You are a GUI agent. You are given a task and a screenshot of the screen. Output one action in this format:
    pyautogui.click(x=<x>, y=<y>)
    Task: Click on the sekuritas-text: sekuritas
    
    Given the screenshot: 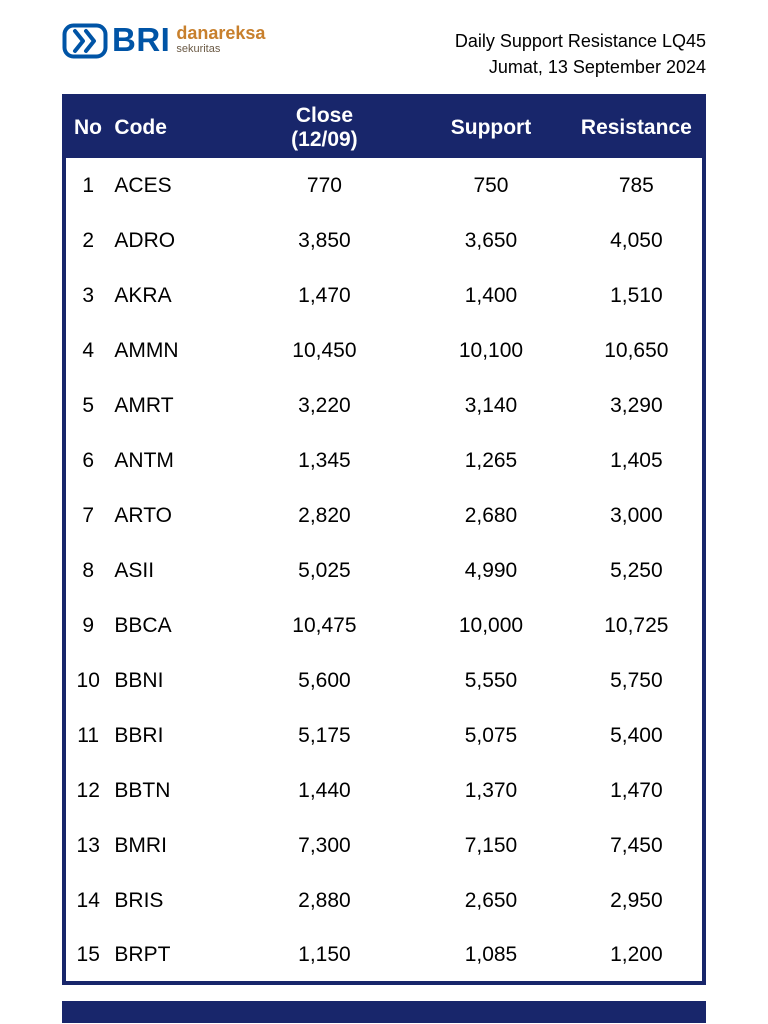 What is the action you would take?
    pyautogui.click(x=198, y=48)
    